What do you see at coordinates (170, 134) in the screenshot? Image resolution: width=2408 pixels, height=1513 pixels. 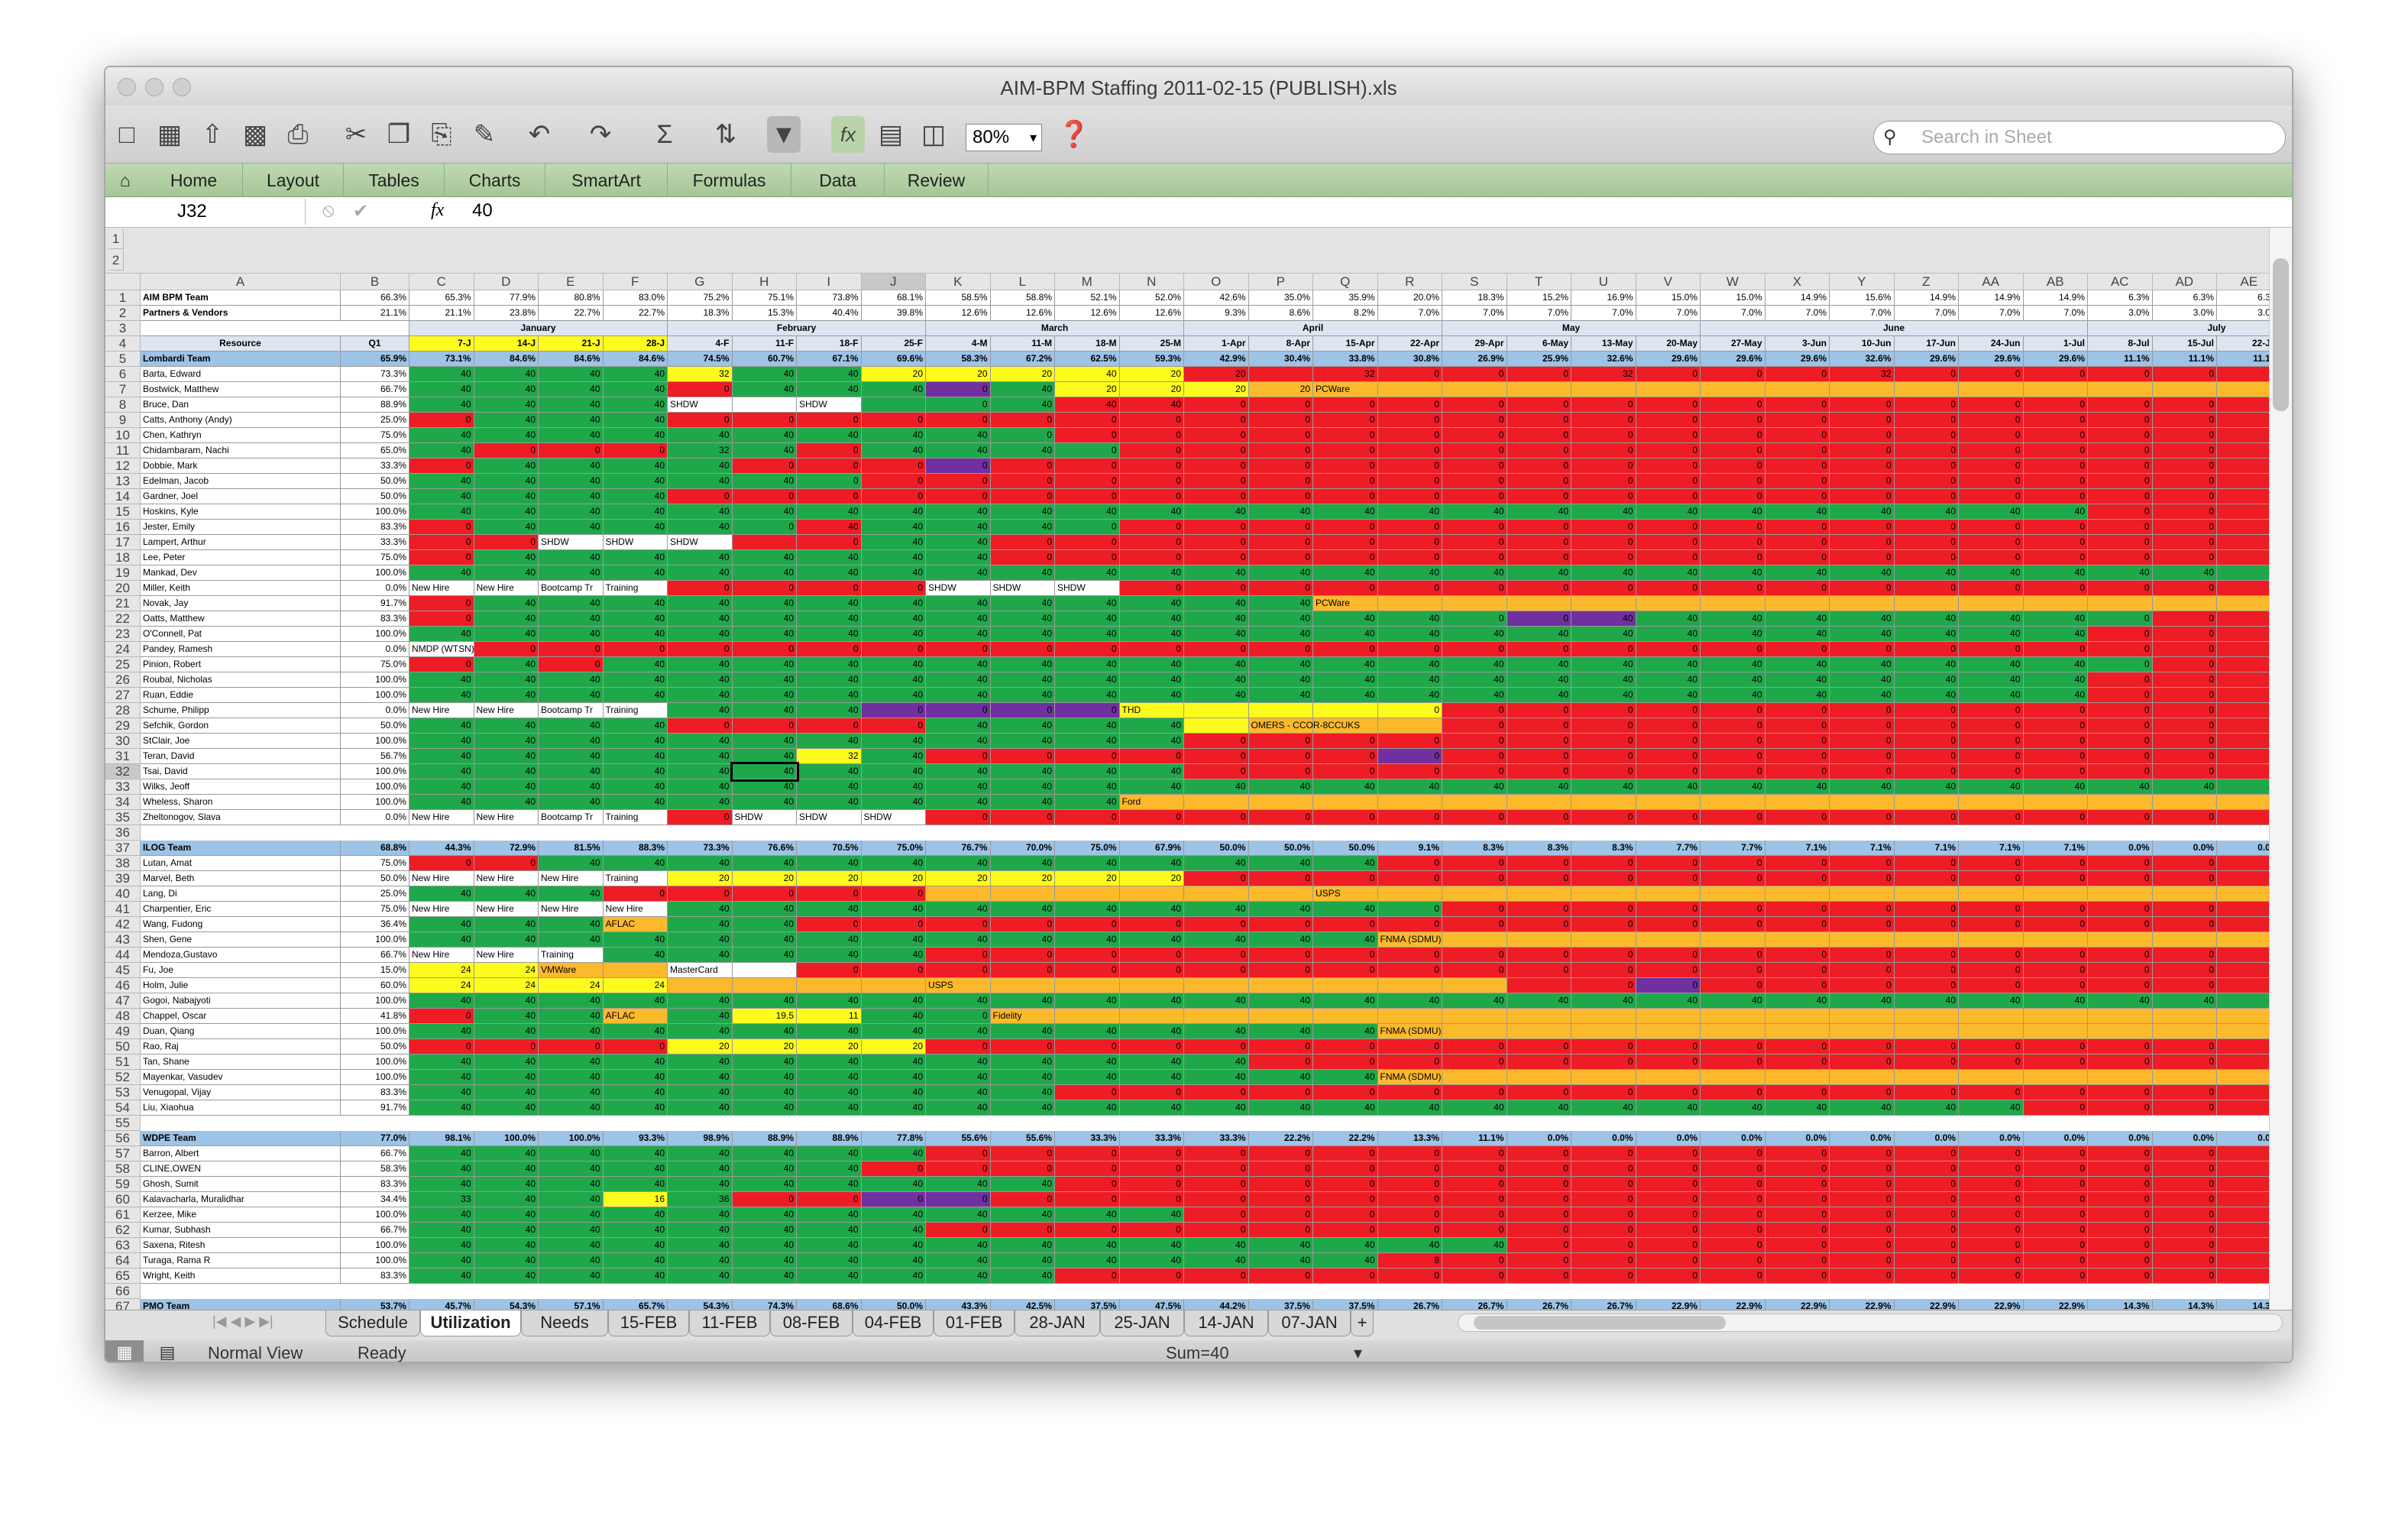 I see `templates-icon: ▦` at bounding box center [170, 134].